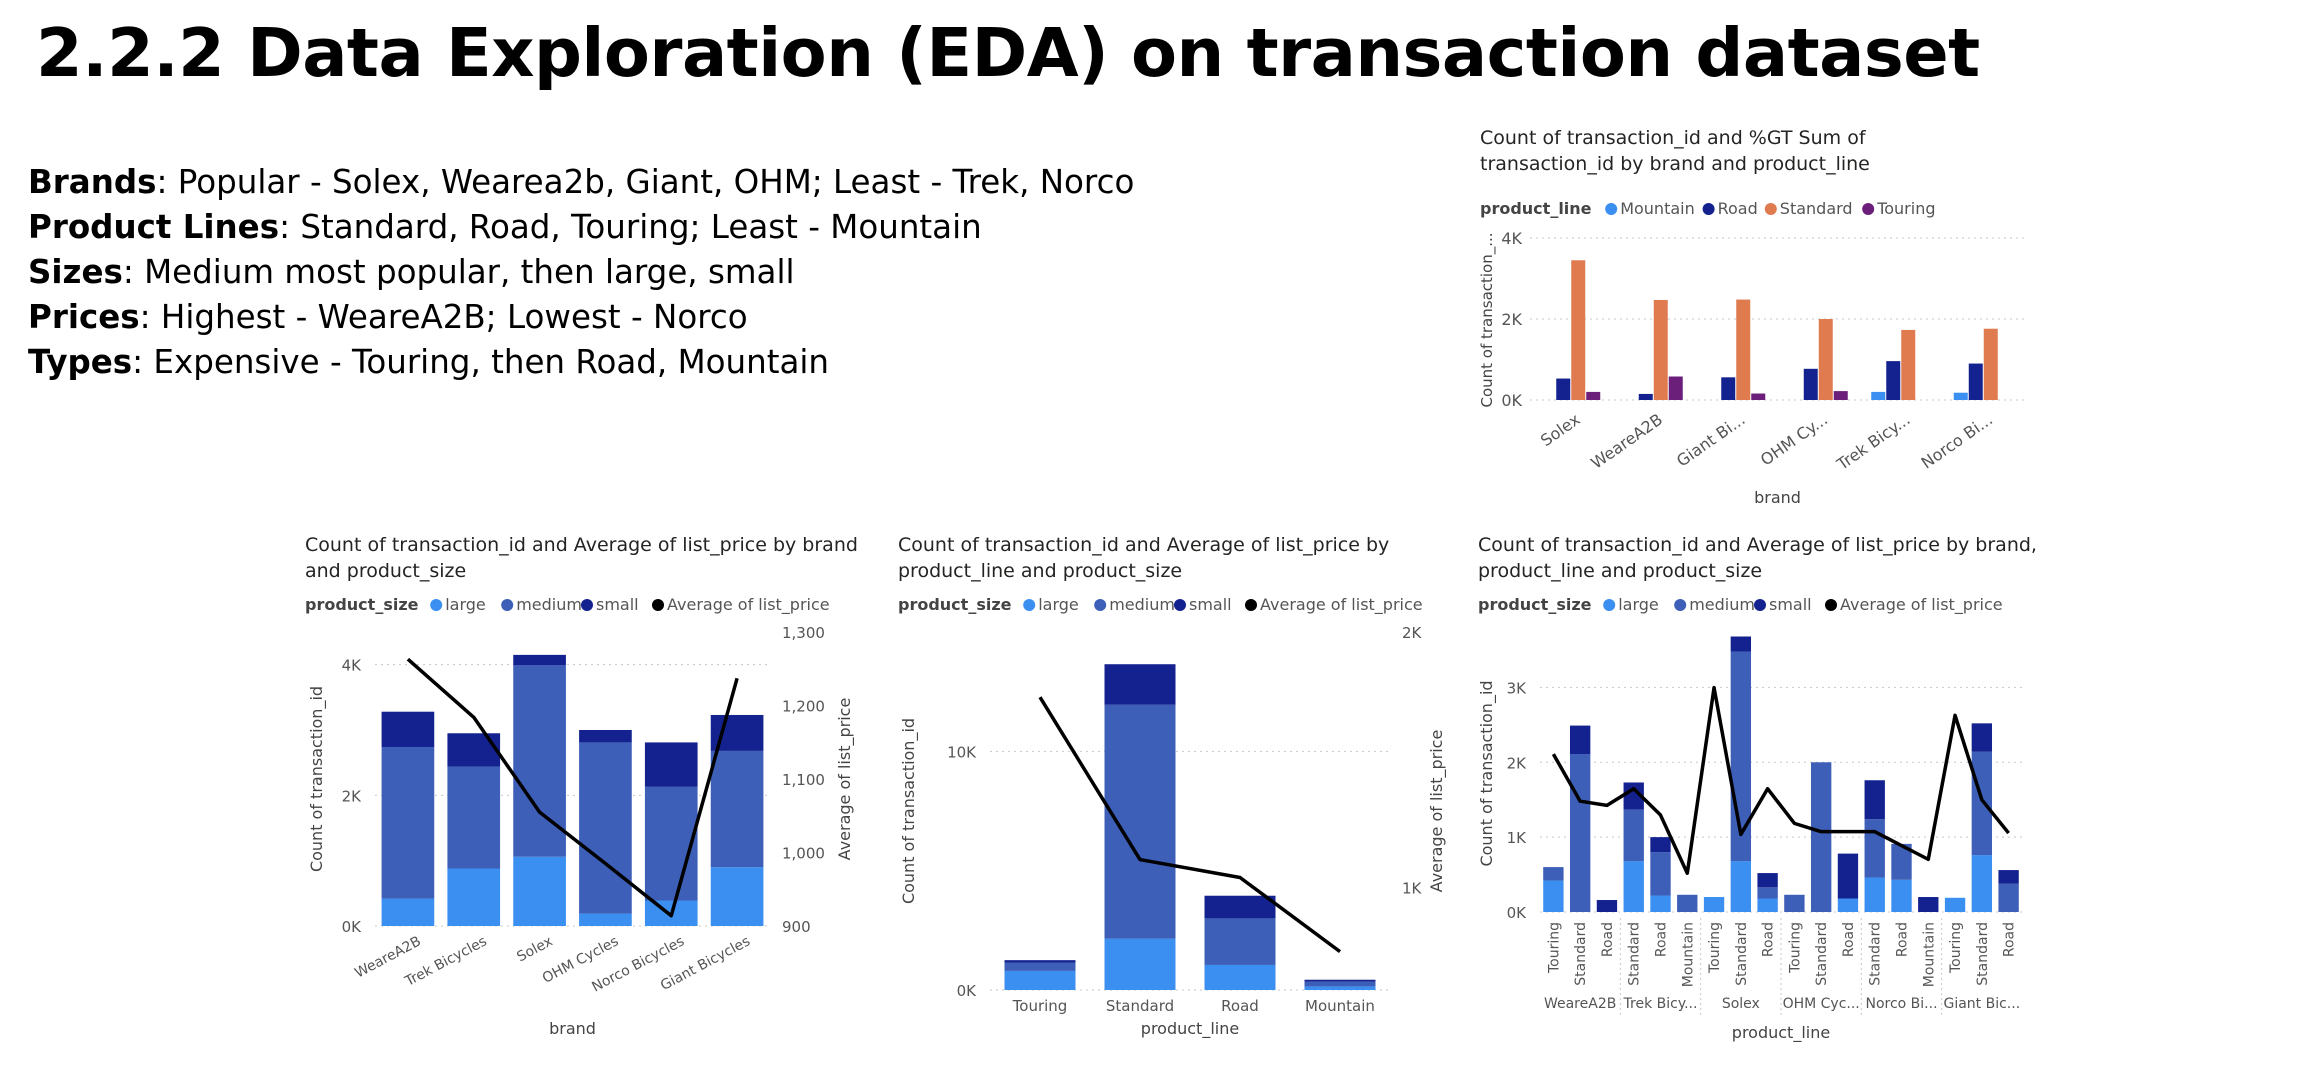  I want to click on x-tick-label: Mountain, so click(1340, 1006).